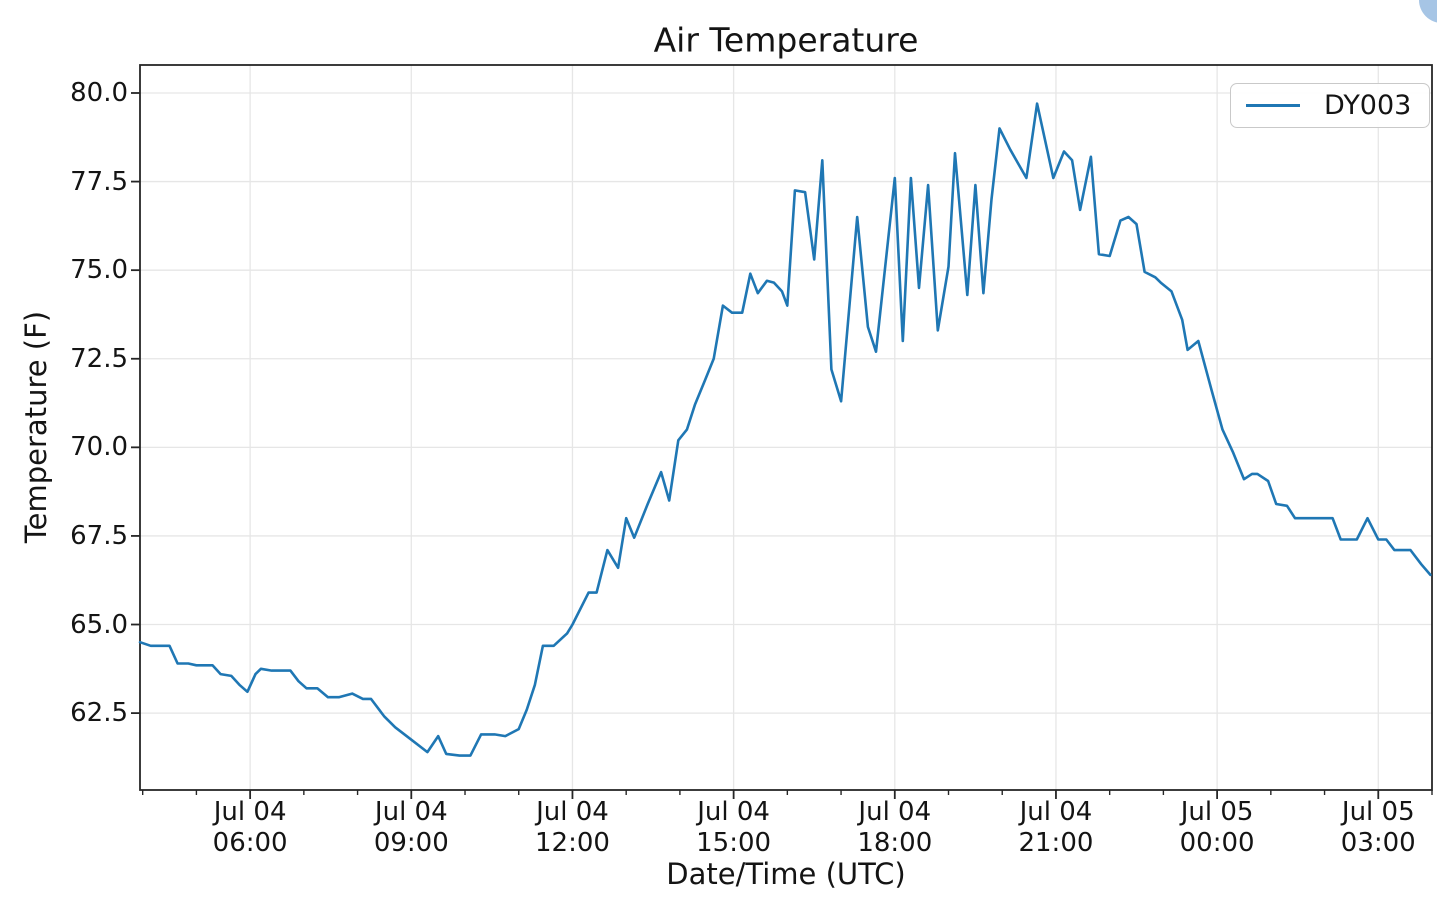 The height and width of the screenshot is (904, 1437). What do you see at coordinates (572, 827) in the screenshot?
I see `x-tick-label: Jul 04 12:00` at bounding box center [572, 827].